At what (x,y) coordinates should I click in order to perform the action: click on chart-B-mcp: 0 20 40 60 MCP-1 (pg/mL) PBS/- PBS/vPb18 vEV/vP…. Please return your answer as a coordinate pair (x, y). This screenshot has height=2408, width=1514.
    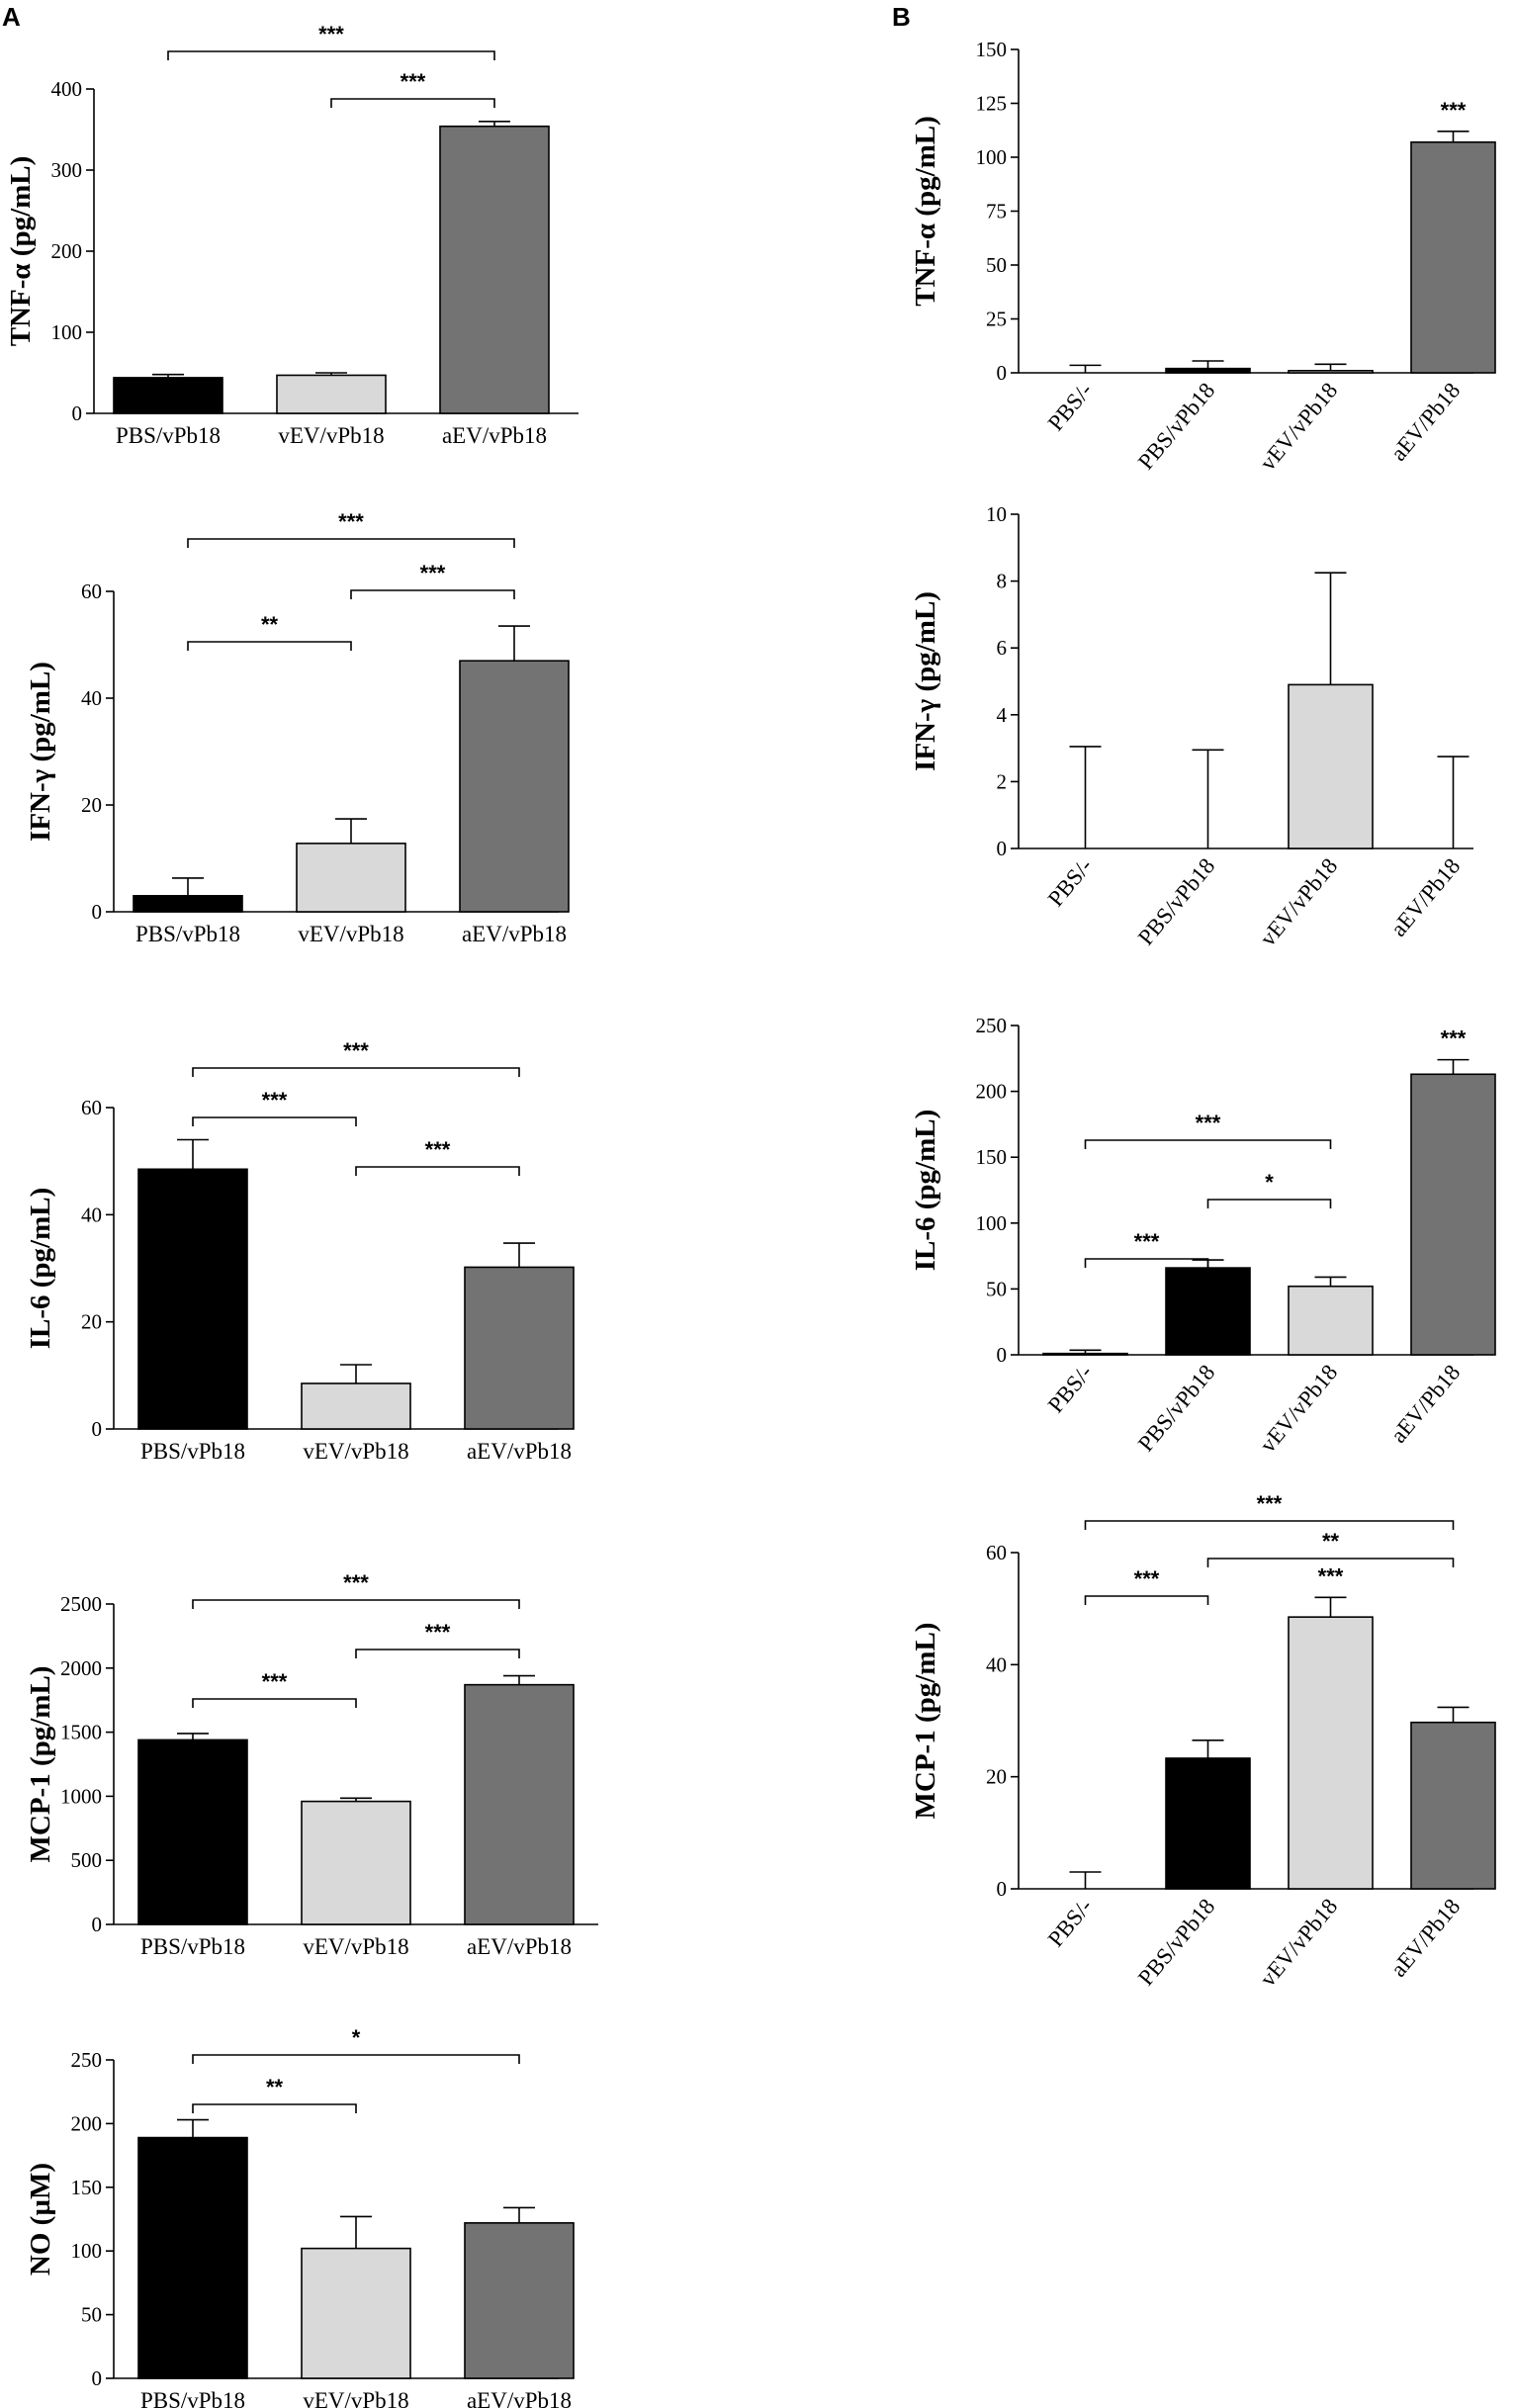
    Looking at the image, I should click on (1203, 1741).